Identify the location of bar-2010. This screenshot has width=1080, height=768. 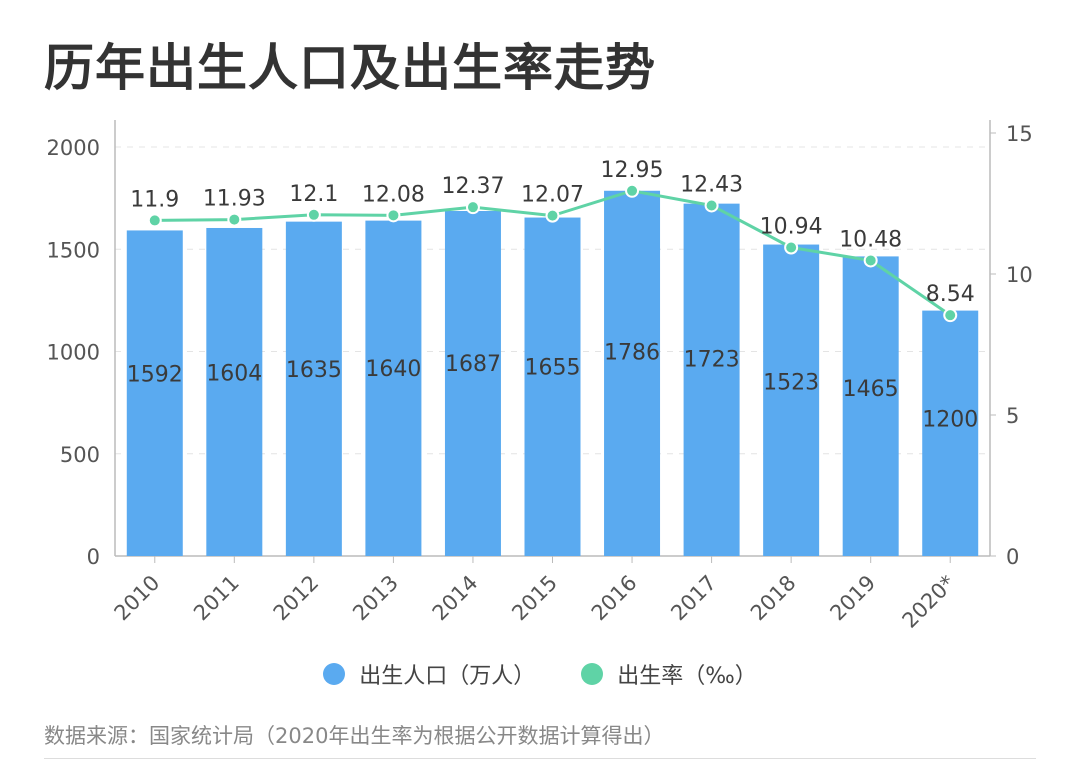
(154, 393).